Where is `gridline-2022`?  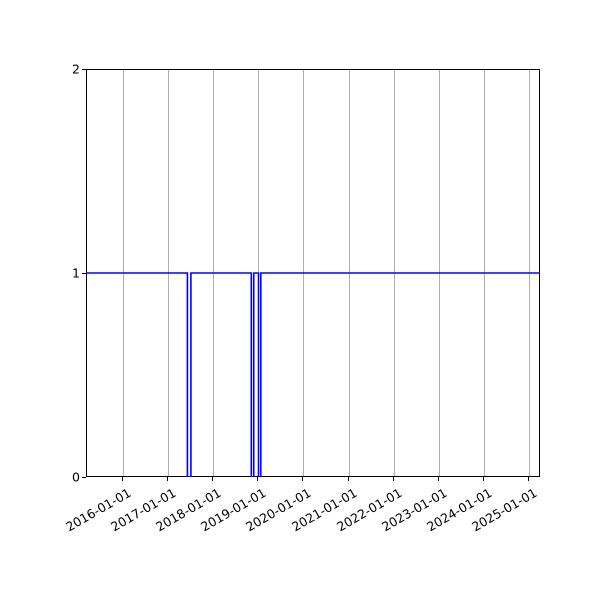 gridline-2022 is located at coordinates (394, 273).